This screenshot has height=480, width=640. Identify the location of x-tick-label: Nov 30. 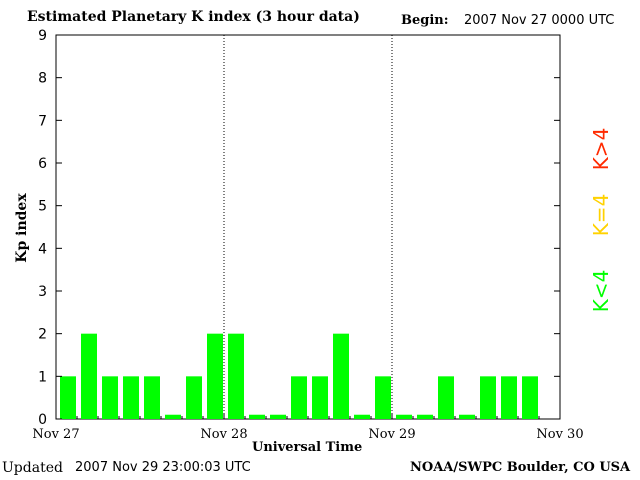
(559, 434).